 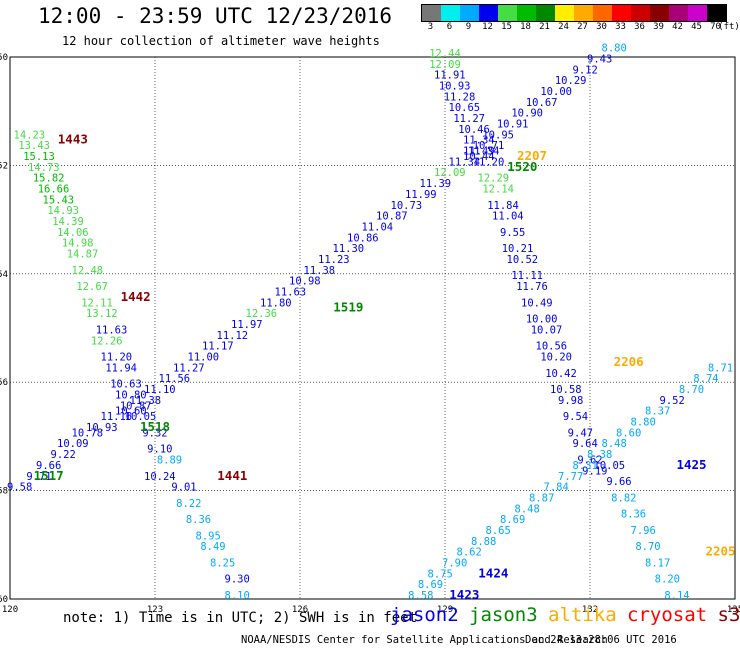 I want to click on pass-number-label: 1442, so click(x=136, y=296).